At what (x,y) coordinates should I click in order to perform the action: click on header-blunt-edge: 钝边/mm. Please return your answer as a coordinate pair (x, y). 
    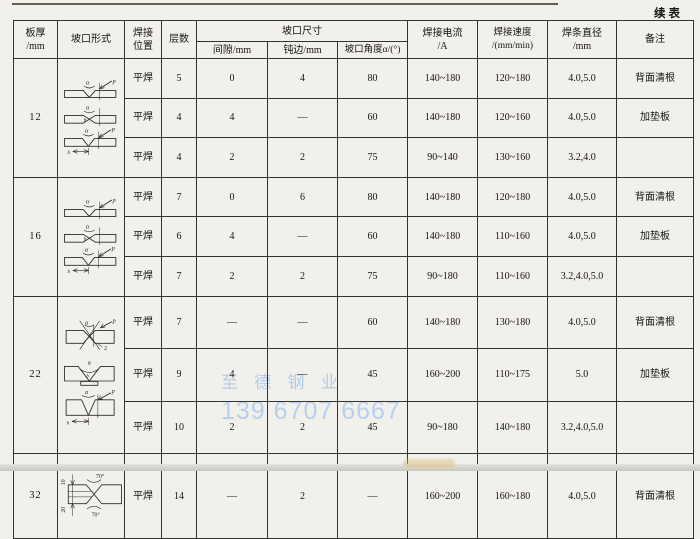
    Looking at the image, I should click on (302, 50).